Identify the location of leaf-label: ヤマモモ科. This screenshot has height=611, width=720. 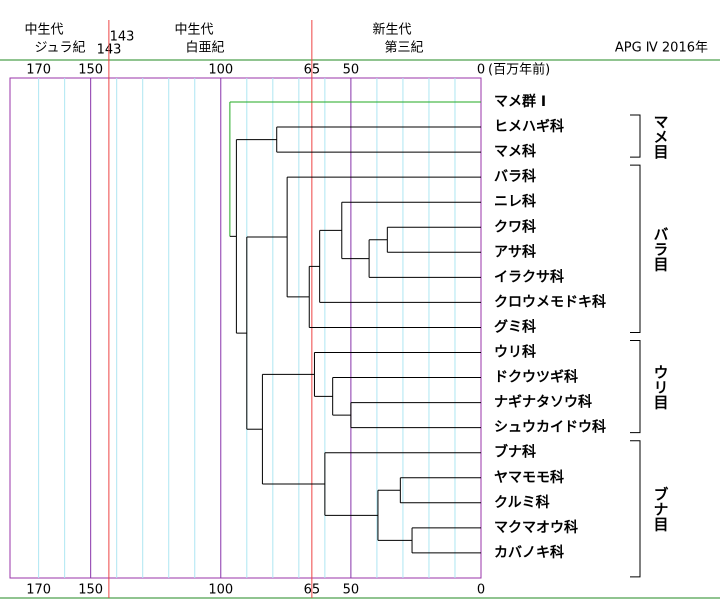
(529, 477).